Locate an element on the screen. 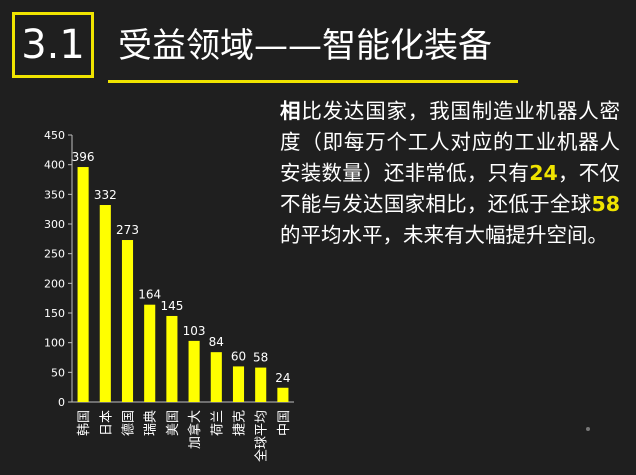  y-tick-label: 100 is located at coordinates (54, 343).